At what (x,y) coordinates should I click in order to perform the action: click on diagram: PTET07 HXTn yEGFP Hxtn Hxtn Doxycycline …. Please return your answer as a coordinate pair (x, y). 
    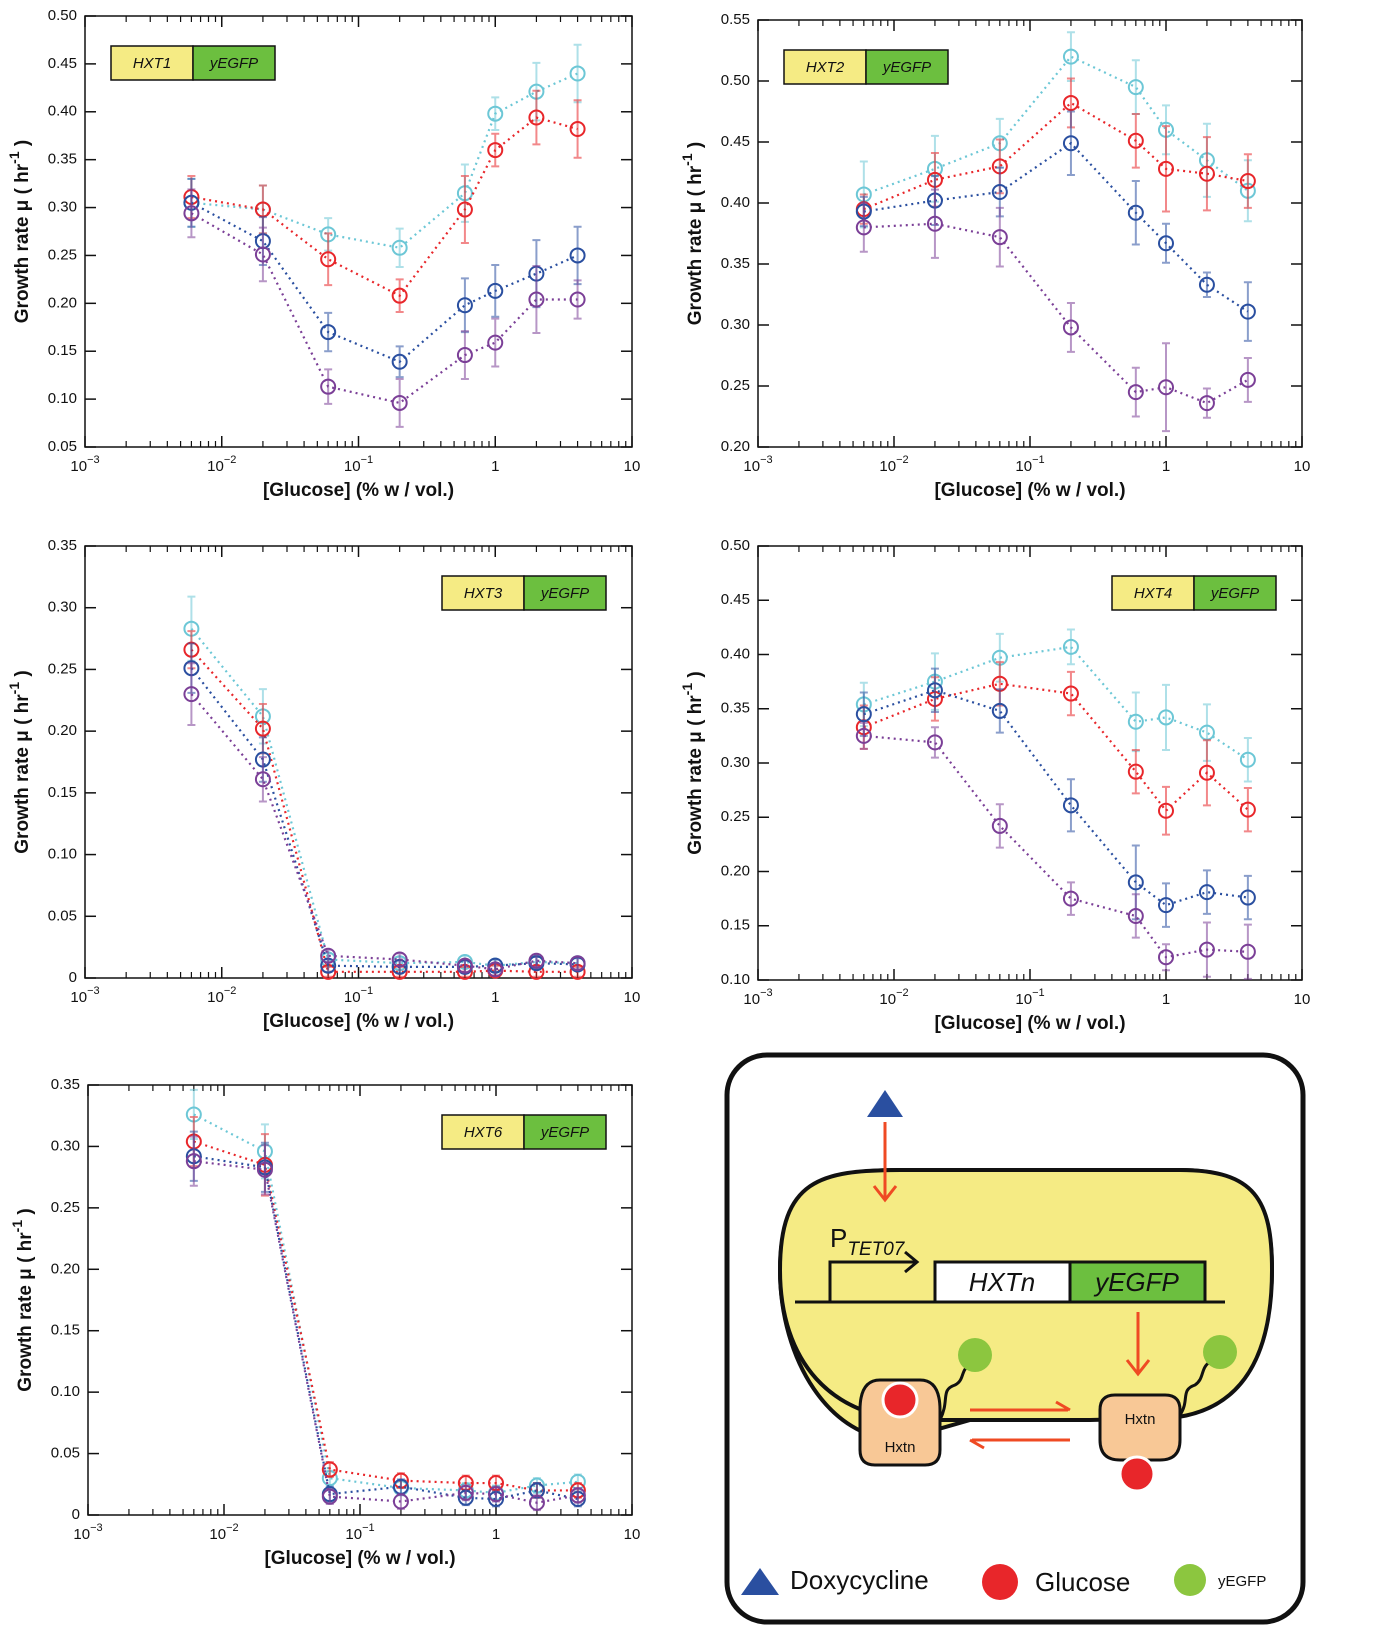
    Looking at the image, I should click on (1015, 1338).